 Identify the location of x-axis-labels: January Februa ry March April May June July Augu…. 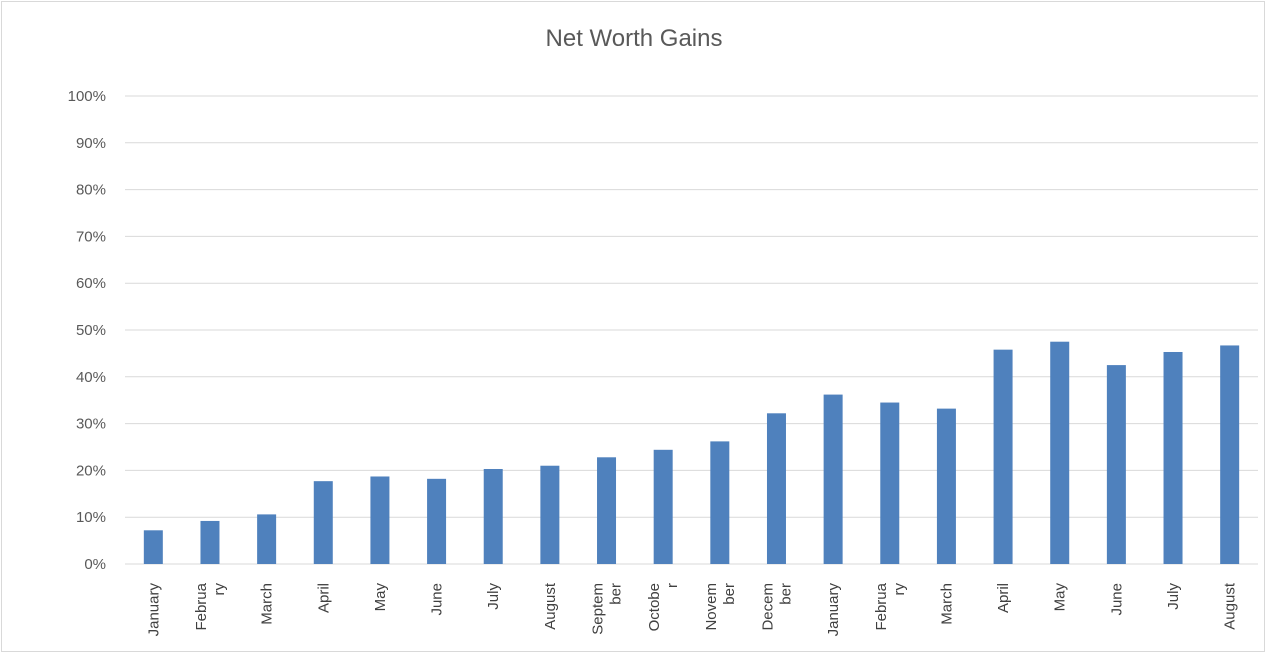
(691, 609).